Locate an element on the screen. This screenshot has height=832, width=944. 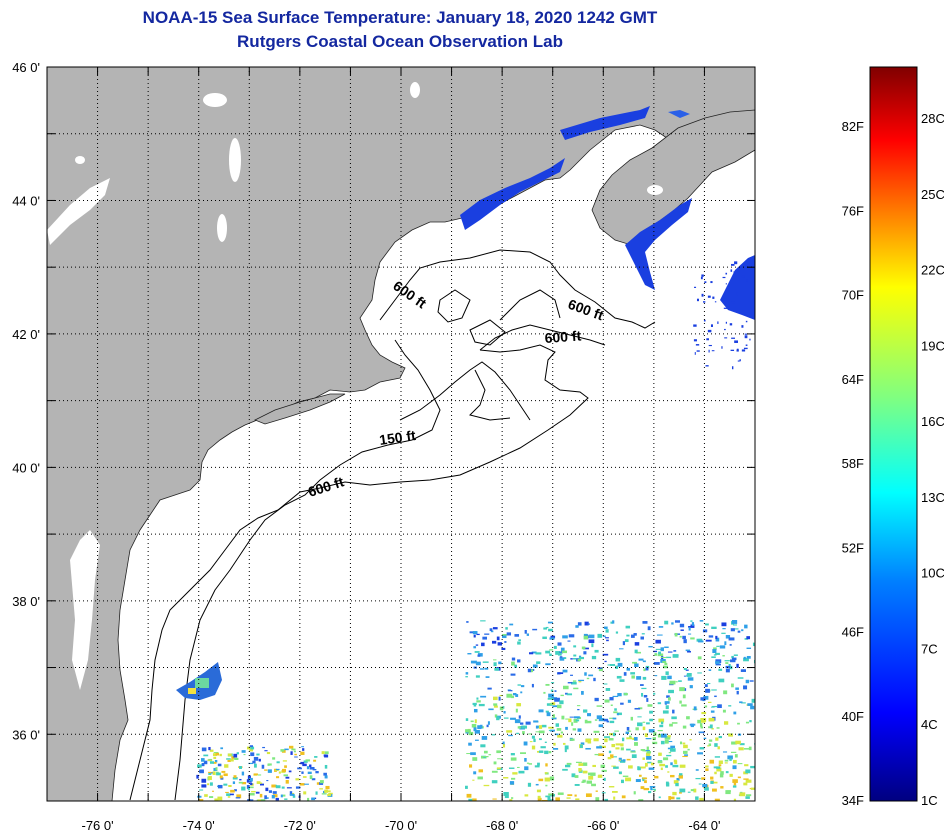
colorbar-c-label: 10C is located at coordinates (932, 573).